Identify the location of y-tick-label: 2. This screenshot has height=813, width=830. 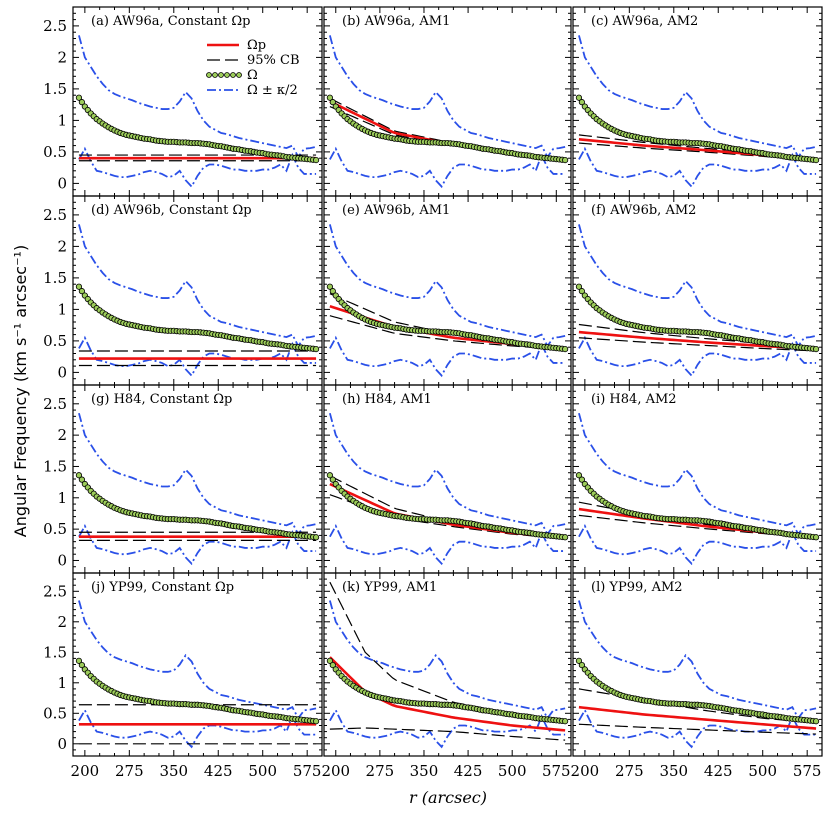
(62, 57).